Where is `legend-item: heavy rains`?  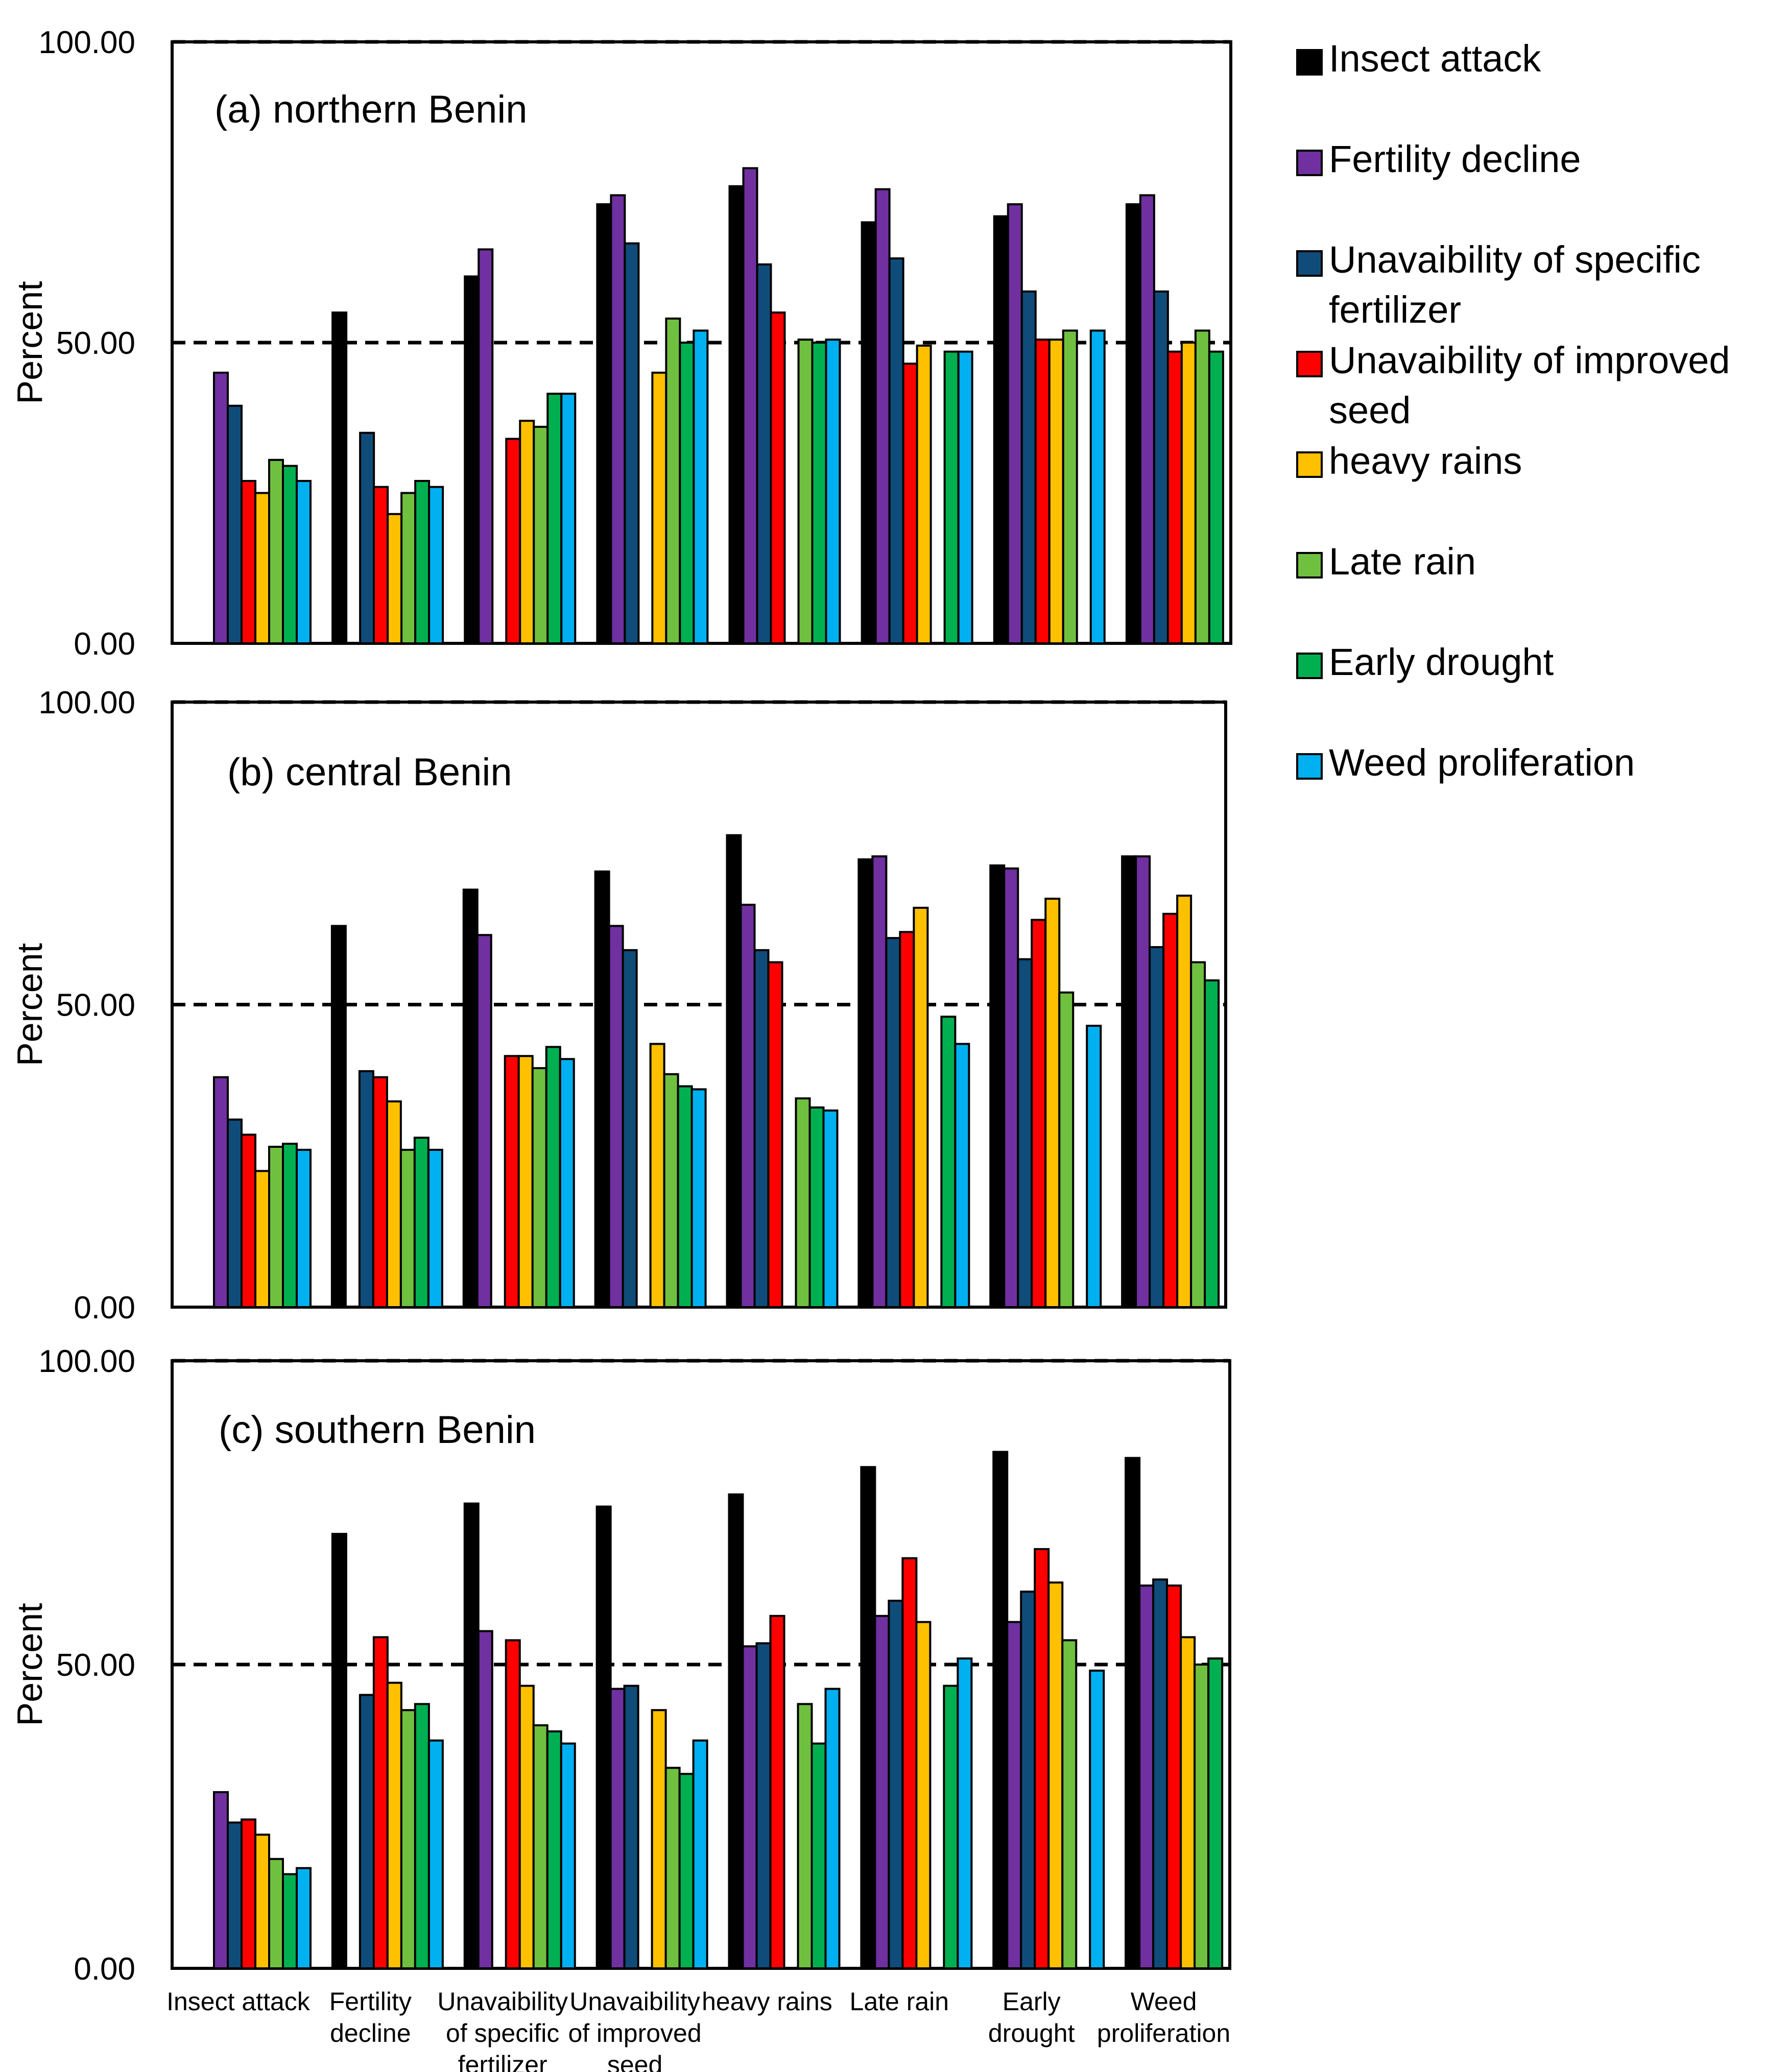
legend-item: heavy rains is located at coordinates (1409, 461).